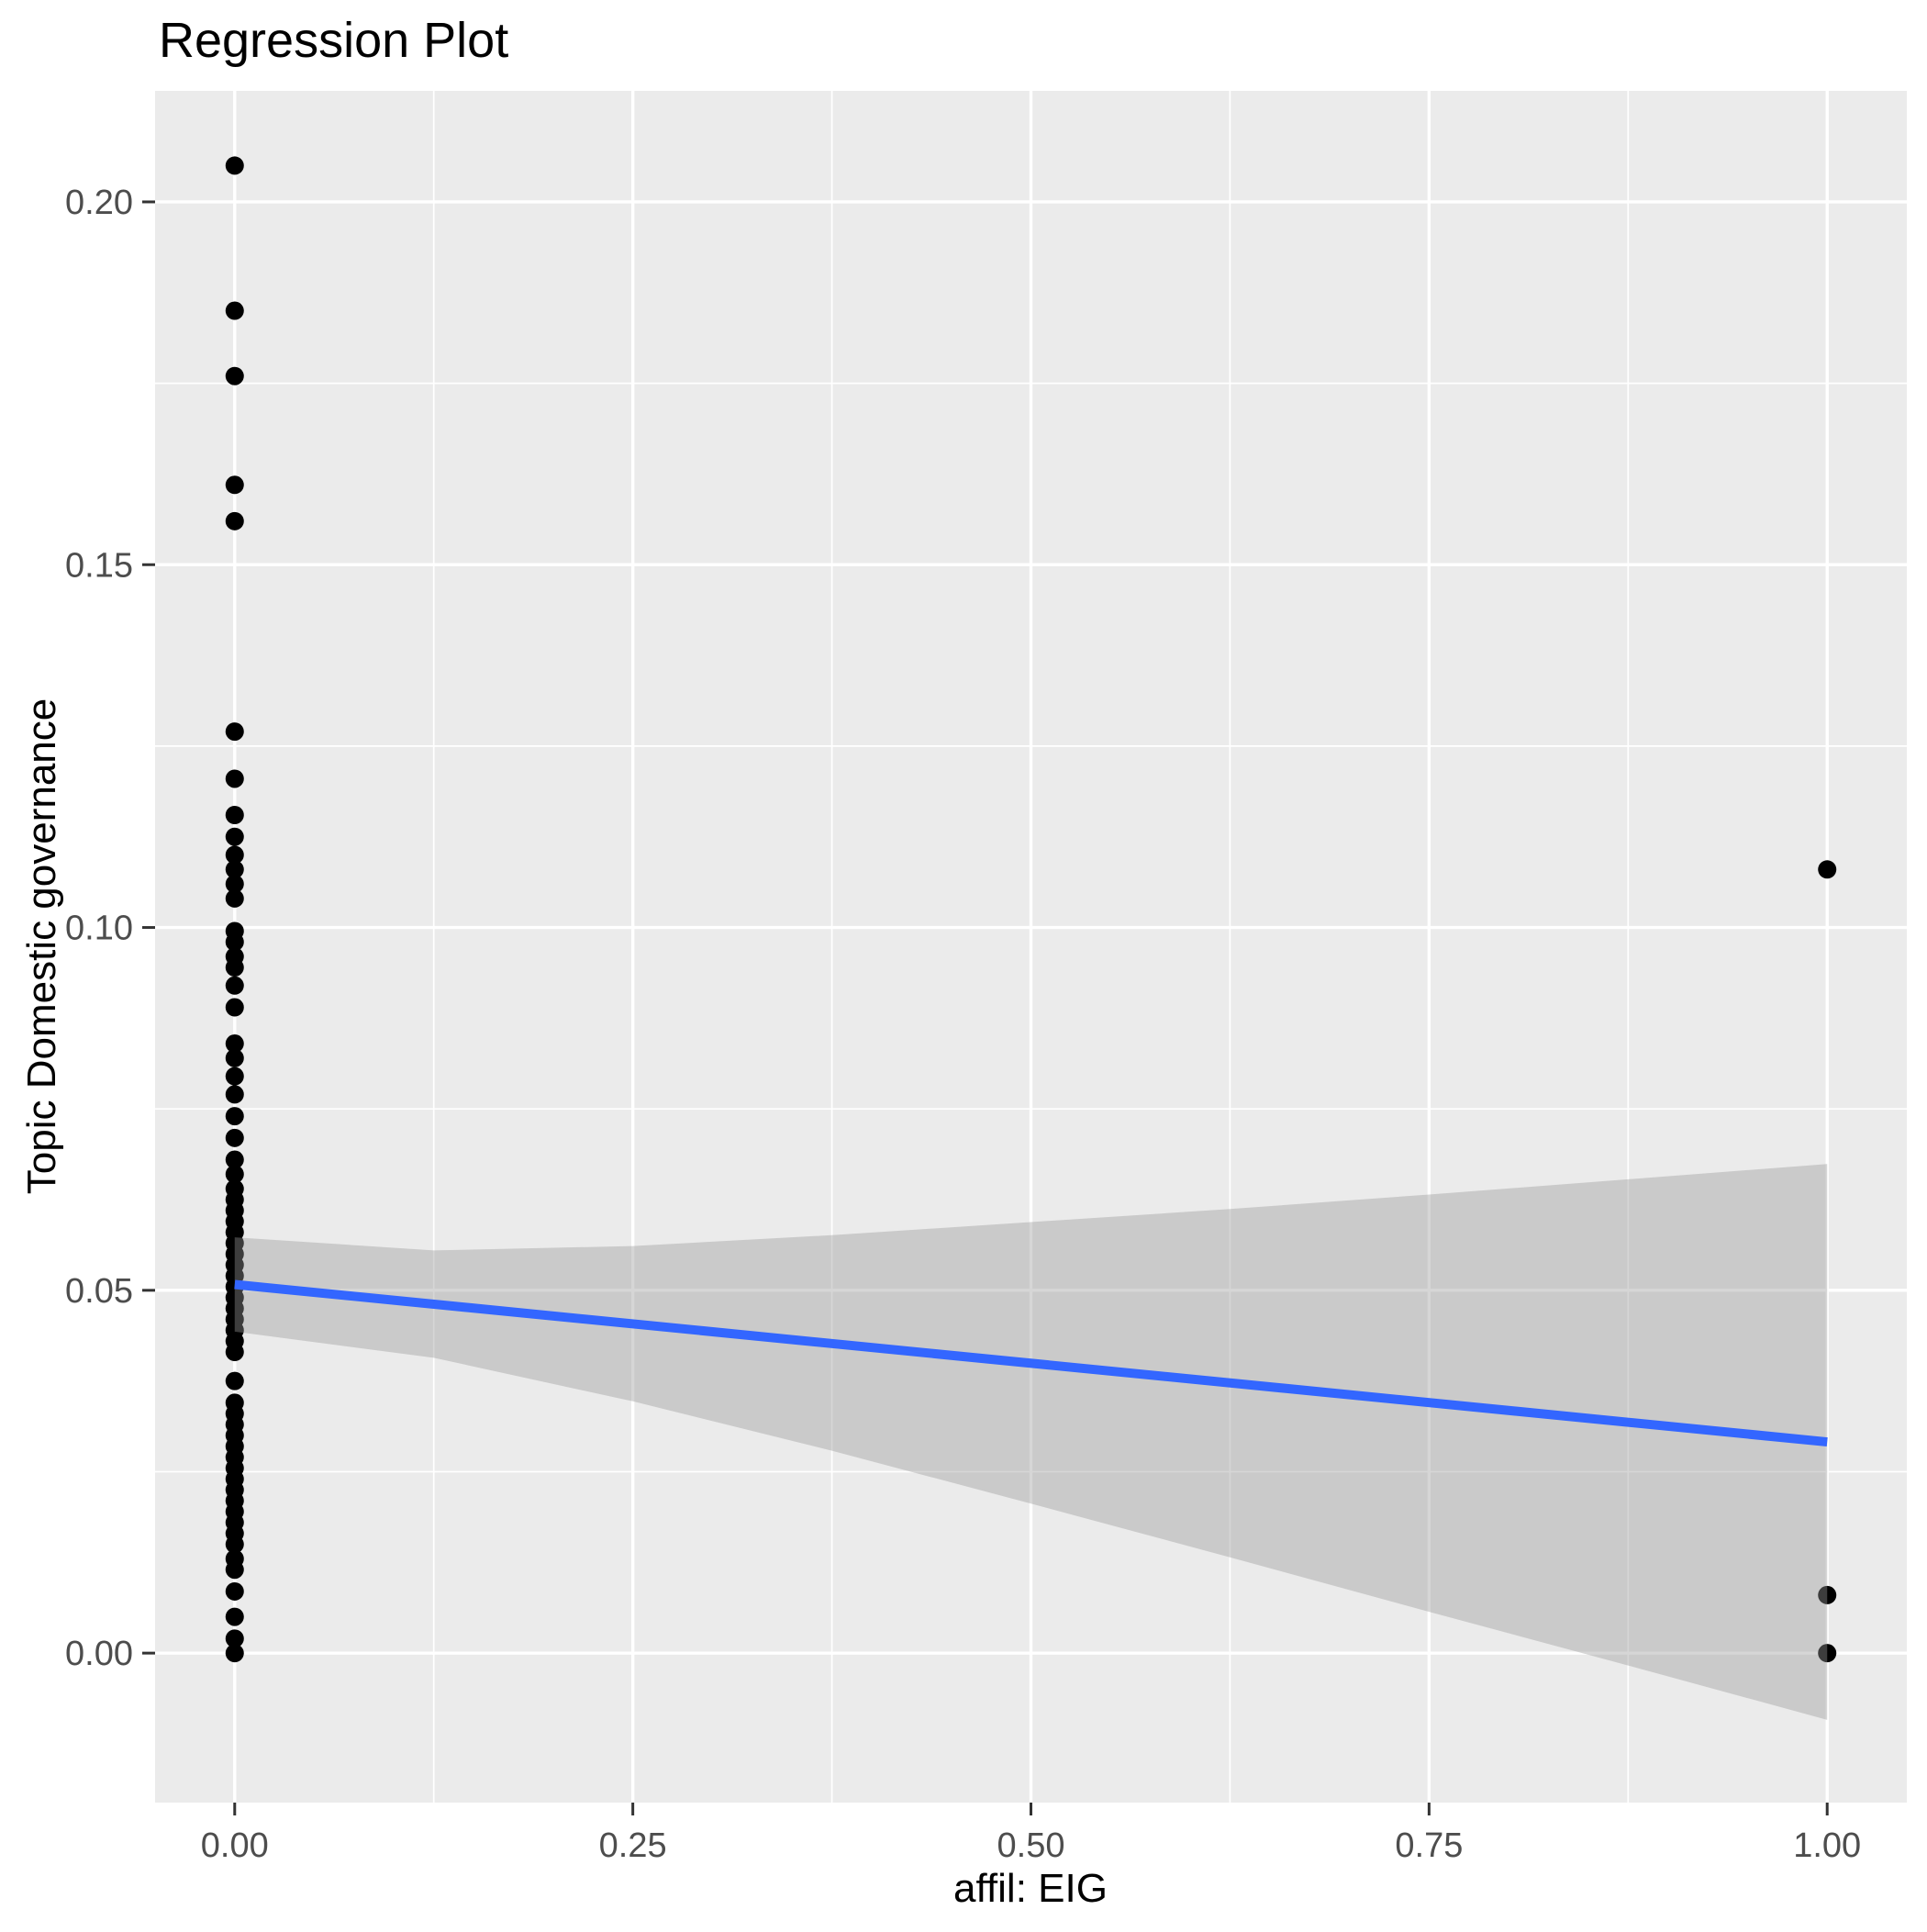 Image resolution: width=1927 pixels, height=1932 pixels. What do you see at coordinates (1429, 1845) in the screenshot?
I see `x-tick-label: 0.75` at bounding box center [1429, 1845].